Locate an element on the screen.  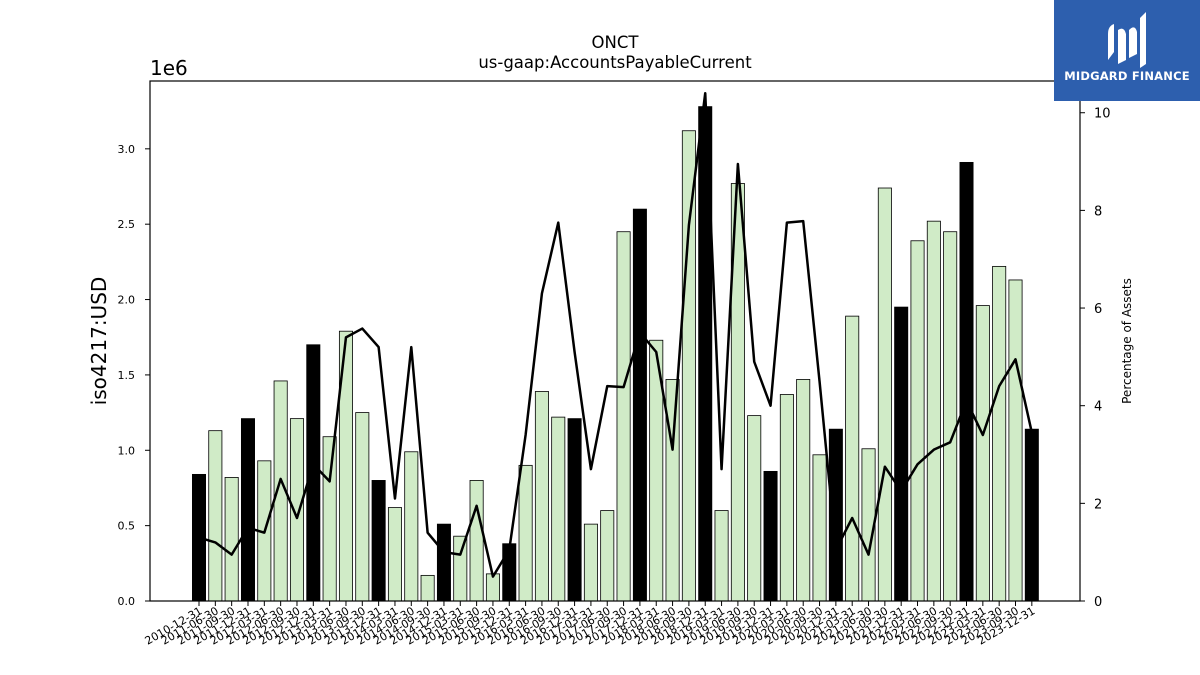
chart-title: ONCT is located at coordinates (616, 42).